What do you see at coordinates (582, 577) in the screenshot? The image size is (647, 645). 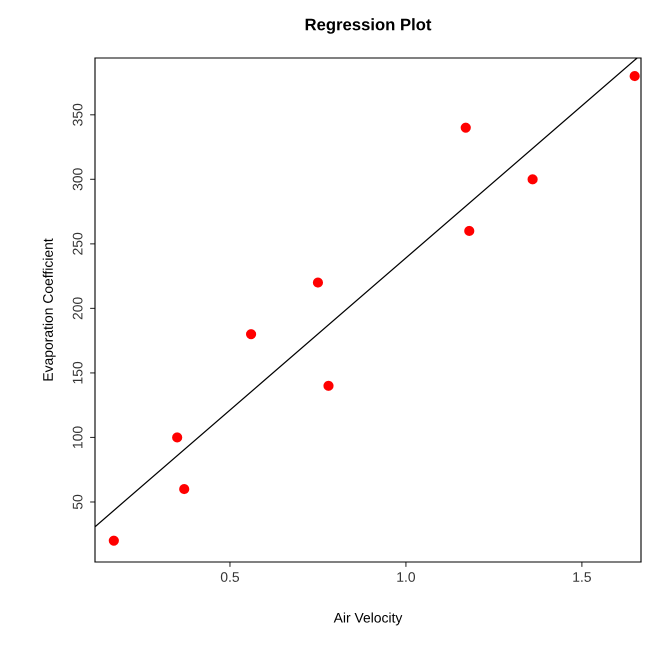 I see `x-tick-label: 1.5` at bounding box center [582, 577].